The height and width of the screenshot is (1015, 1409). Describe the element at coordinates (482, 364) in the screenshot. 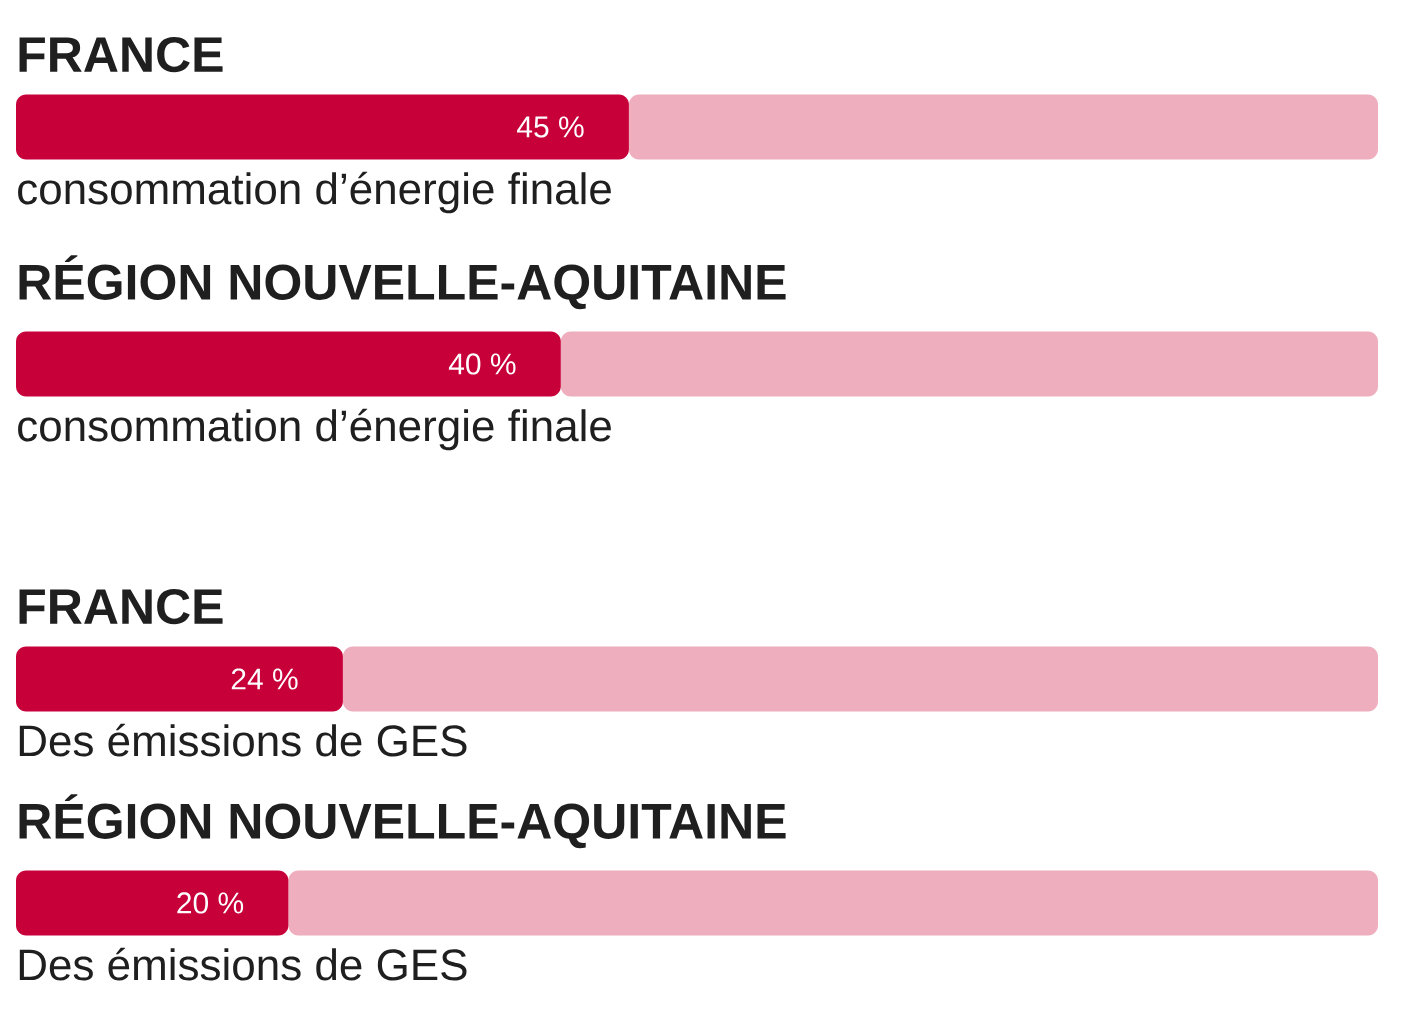

I see `data-label: 40 %` at that location.